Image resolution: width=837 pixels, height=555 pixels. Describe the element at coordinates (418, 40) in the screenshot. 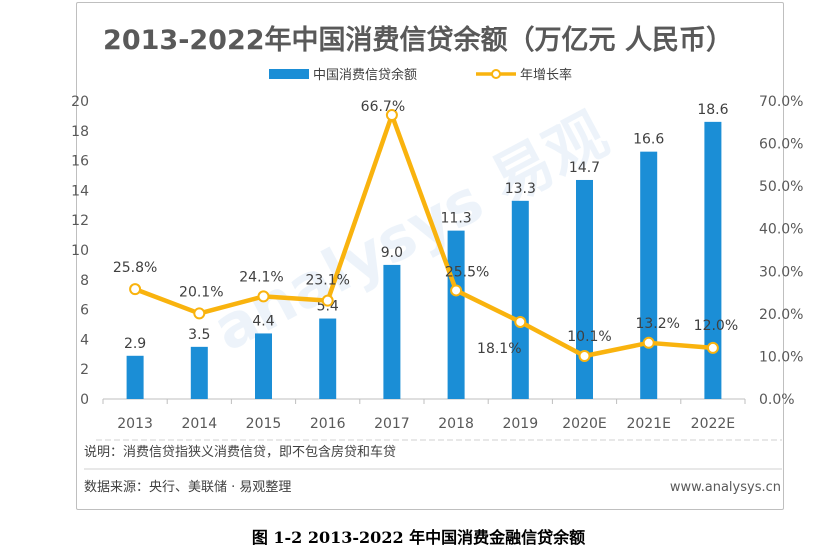

I see `chart-title: 2013-2022年中国消费信贷余额（万亿元 人民币）` at that location.